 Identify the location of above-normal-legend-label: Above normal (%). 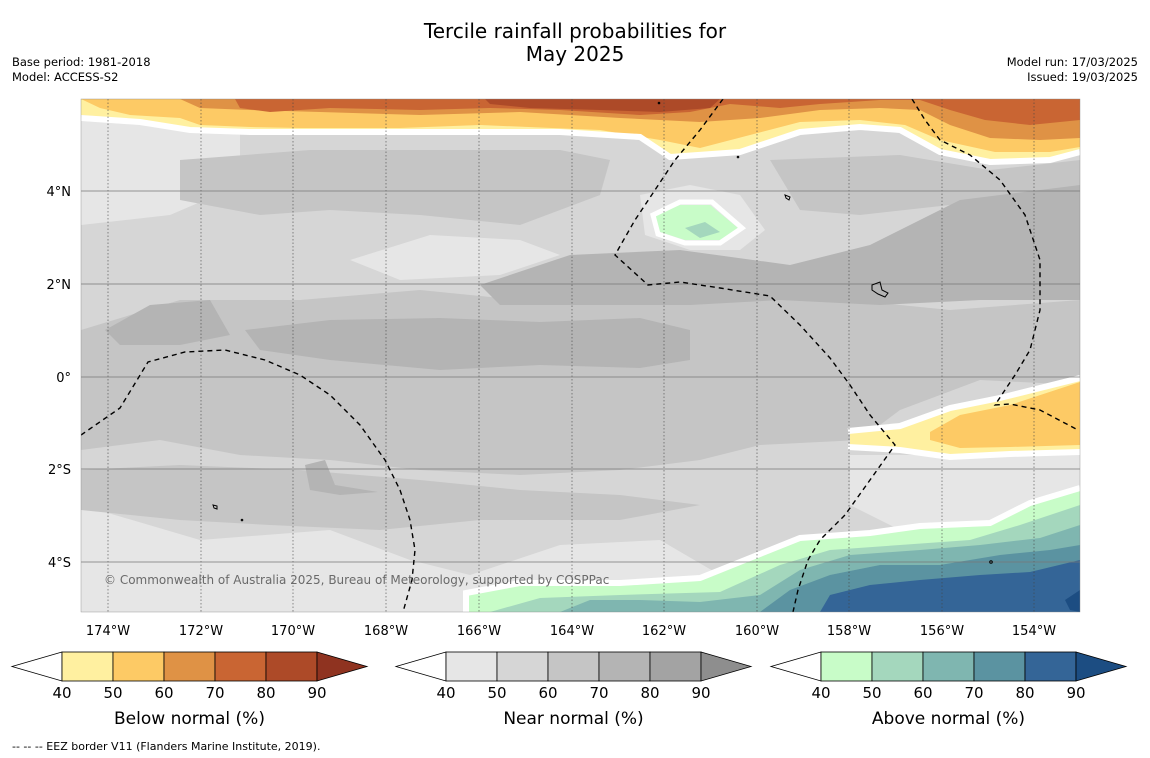
(948, 719).